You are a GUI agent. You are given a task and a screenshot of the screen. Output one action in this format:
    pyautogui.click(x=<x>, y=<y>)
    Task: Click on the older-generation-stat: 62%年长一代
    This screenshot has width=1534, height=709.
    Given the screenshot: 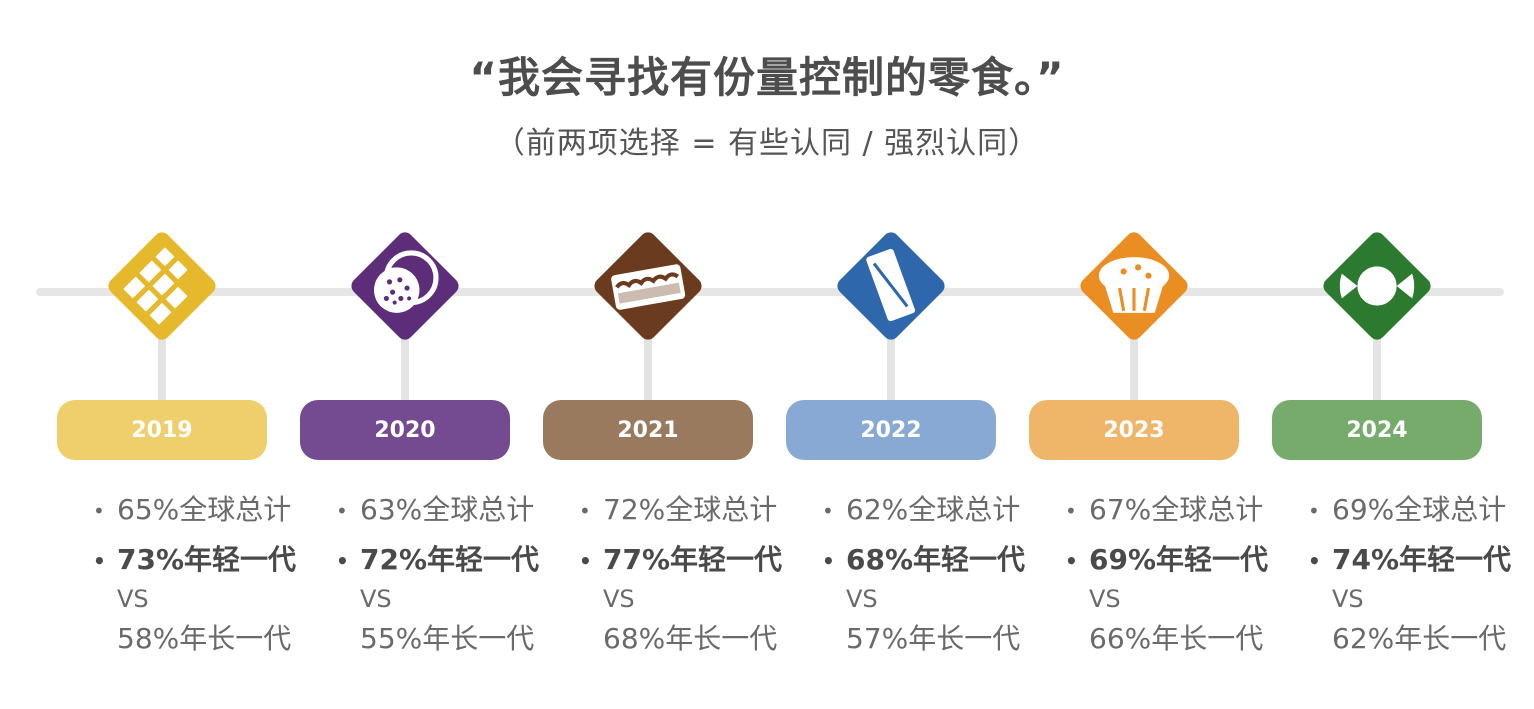 What is the action you would take?
    pyautogui.click(x=1419, y=637)
    